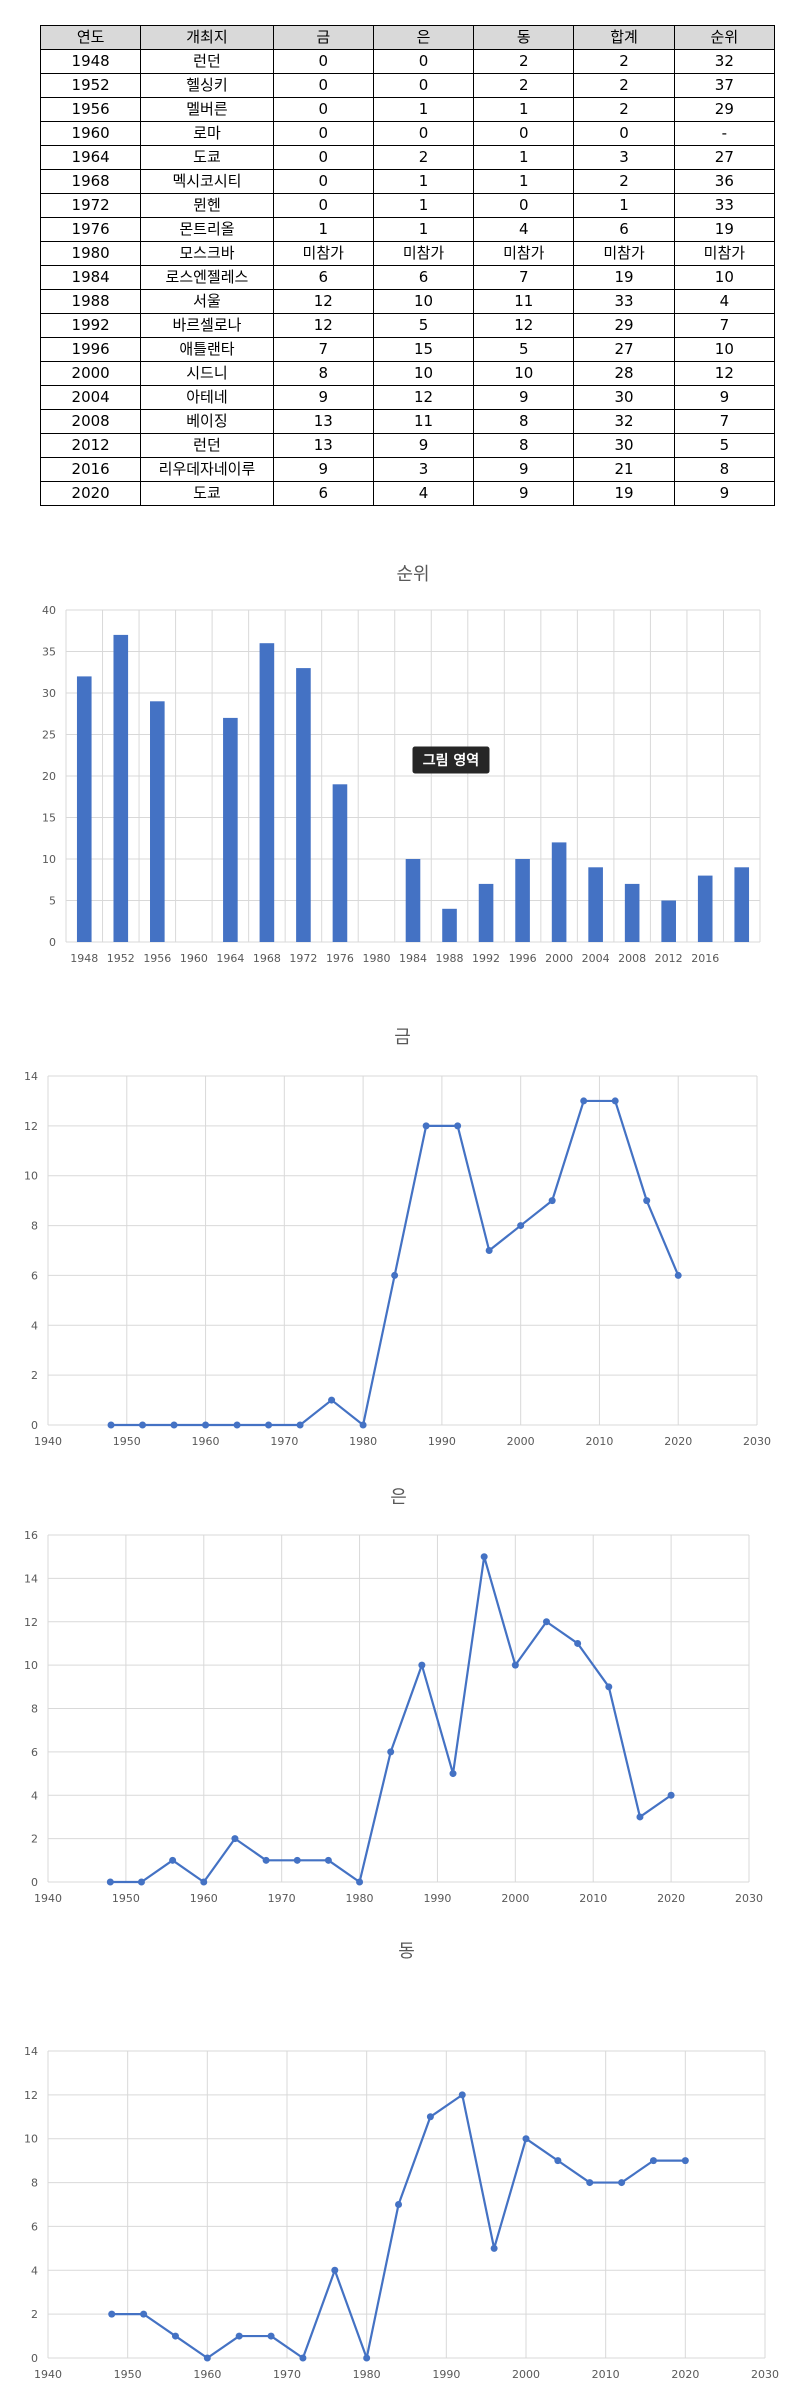  Describe the element at coordinates (31, 1126) in the screenshot. I see `y-tick-label: 12` at that location.